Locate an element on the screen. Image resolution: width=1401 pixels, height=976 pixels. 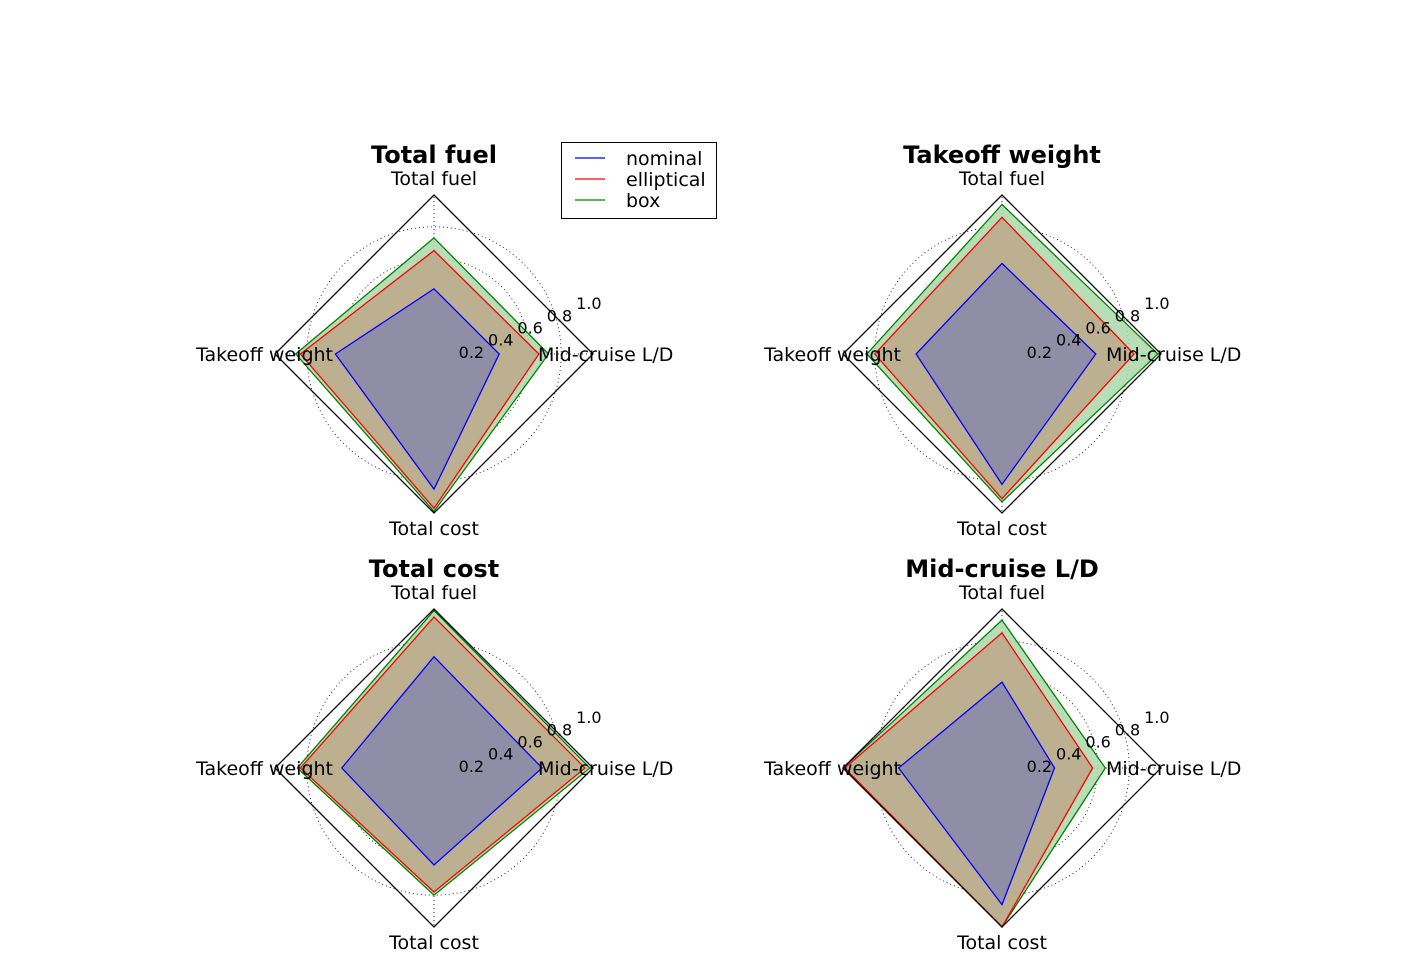
chart-title: Total fuel is located at coordinates (434, 155).